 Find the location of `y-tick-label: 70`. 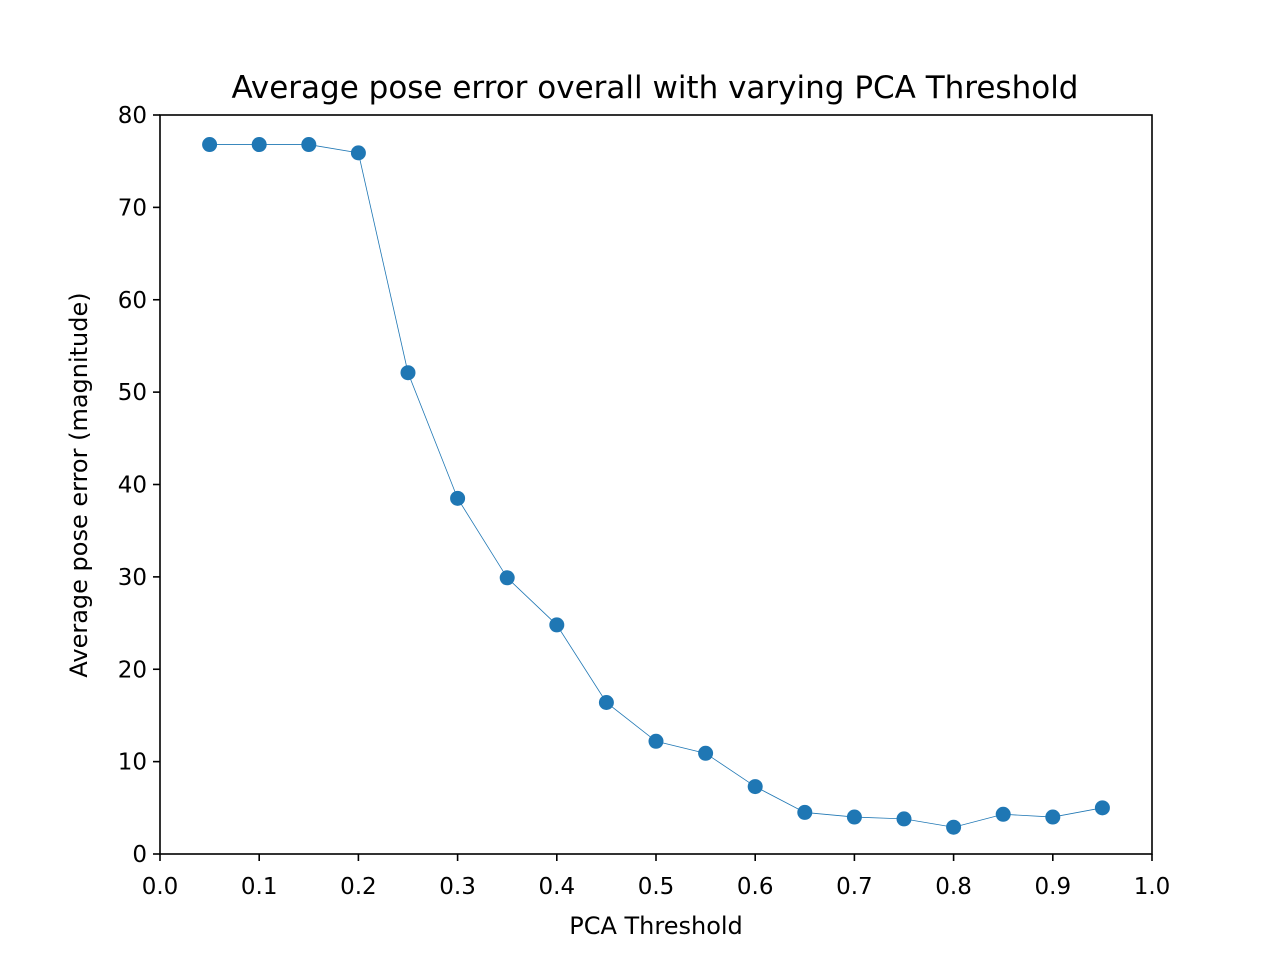

y-tick-label: 70 is located at coordinates (132, 208).